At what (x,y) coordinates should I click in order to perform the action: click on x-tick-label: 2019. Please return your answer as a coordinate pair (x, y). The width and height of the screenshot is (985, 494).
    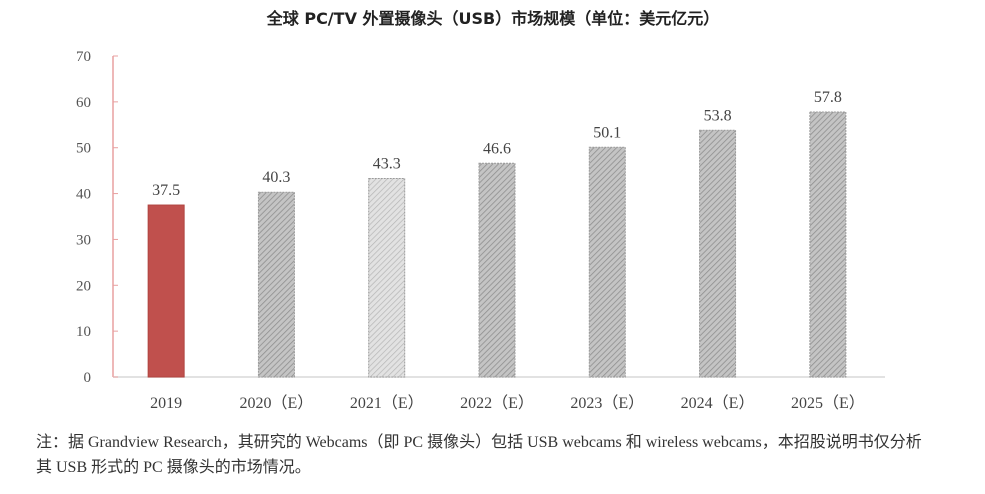
    Looking at the image, I should click on (166, 403).